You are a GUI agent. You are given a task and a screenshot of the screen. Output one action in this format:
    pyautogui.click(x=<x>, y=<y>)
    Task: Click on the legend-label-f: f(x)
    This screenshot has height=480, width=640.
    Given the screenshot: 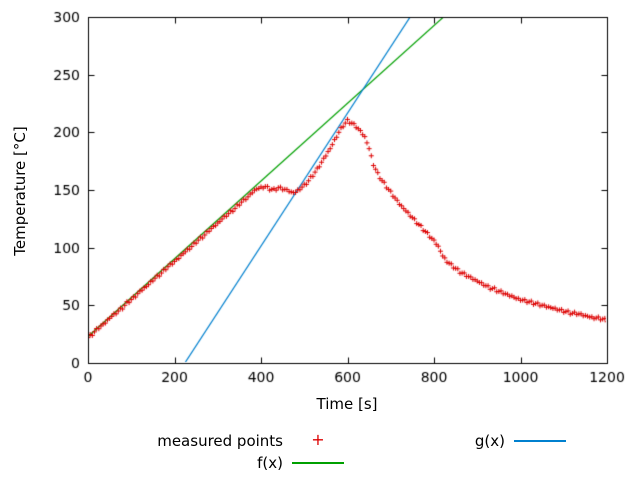 What is the action you would take?
    pyautogui.click(x=270, y=463)
    